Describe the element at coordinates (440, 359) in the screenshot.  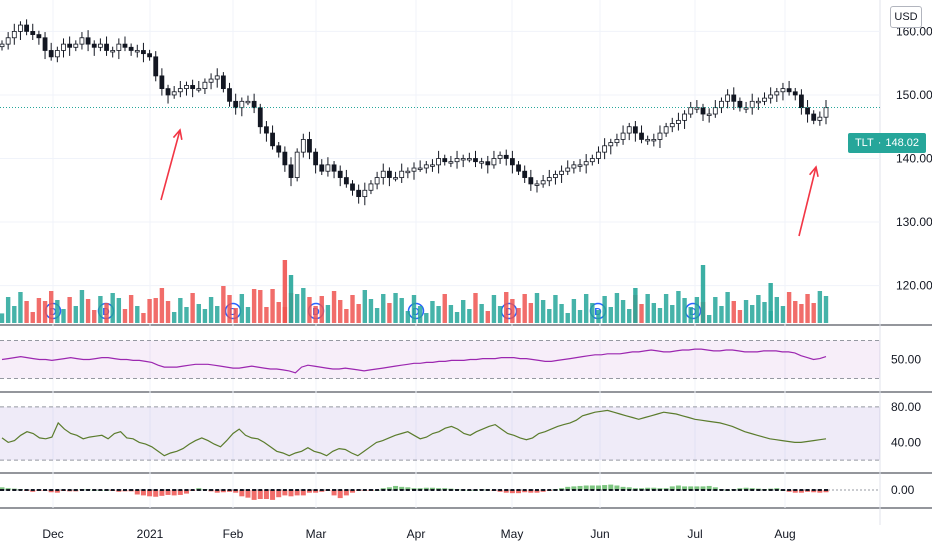
I see `oscillator-1-pane` at that location.